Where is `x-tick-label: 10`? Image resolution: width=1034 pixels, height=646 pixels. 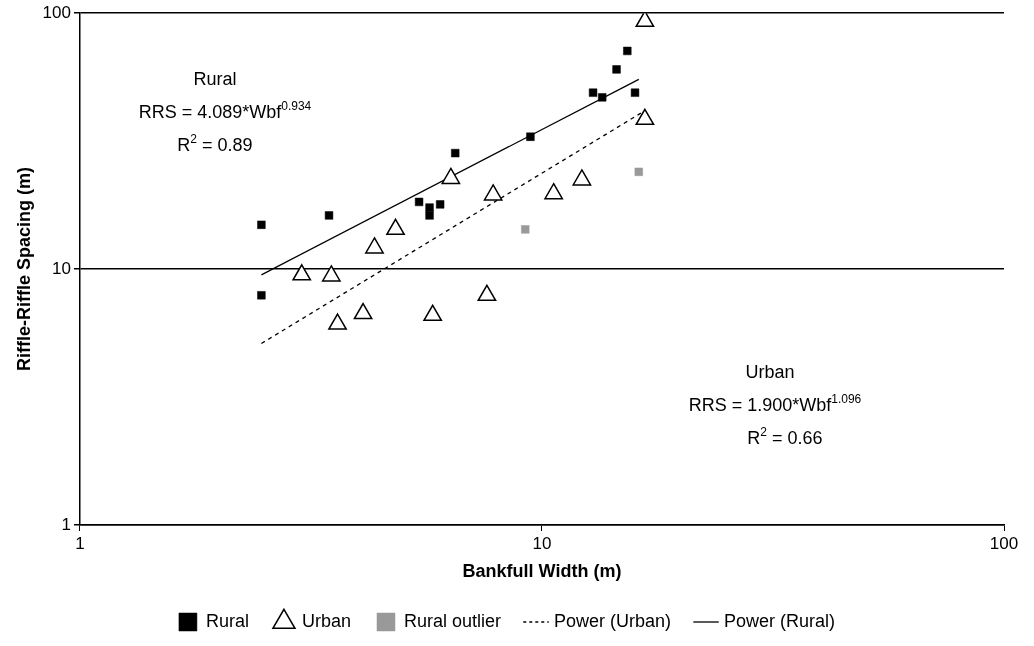
x-tick-label: 10 is located at coordinates (542, 543).